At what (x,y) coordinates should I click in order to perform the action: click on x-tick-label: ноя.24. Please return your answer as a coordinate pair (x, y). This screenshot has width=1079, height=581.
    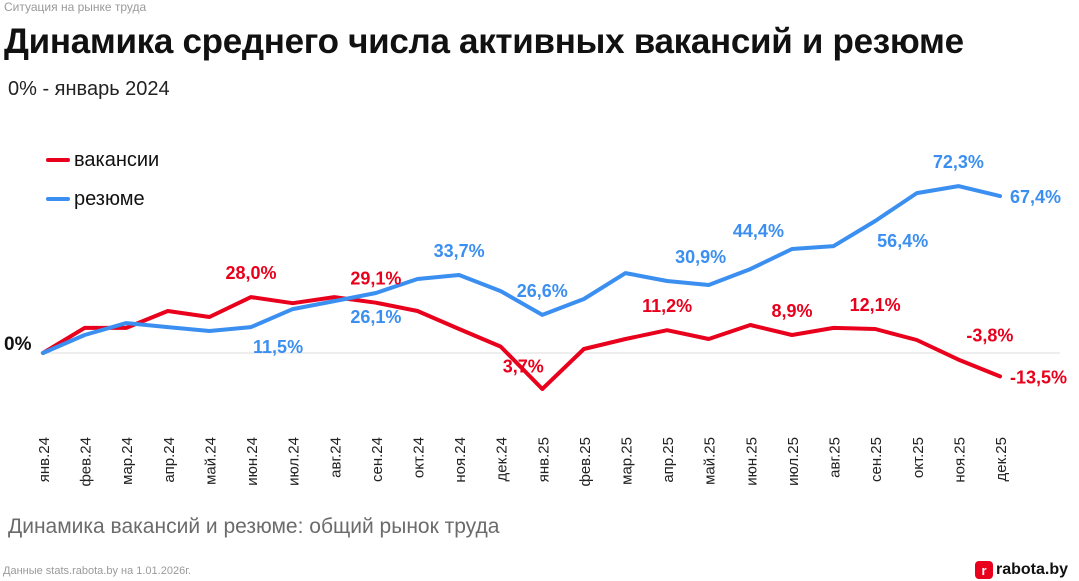
    Looking at the image, I should click on (460, 460).